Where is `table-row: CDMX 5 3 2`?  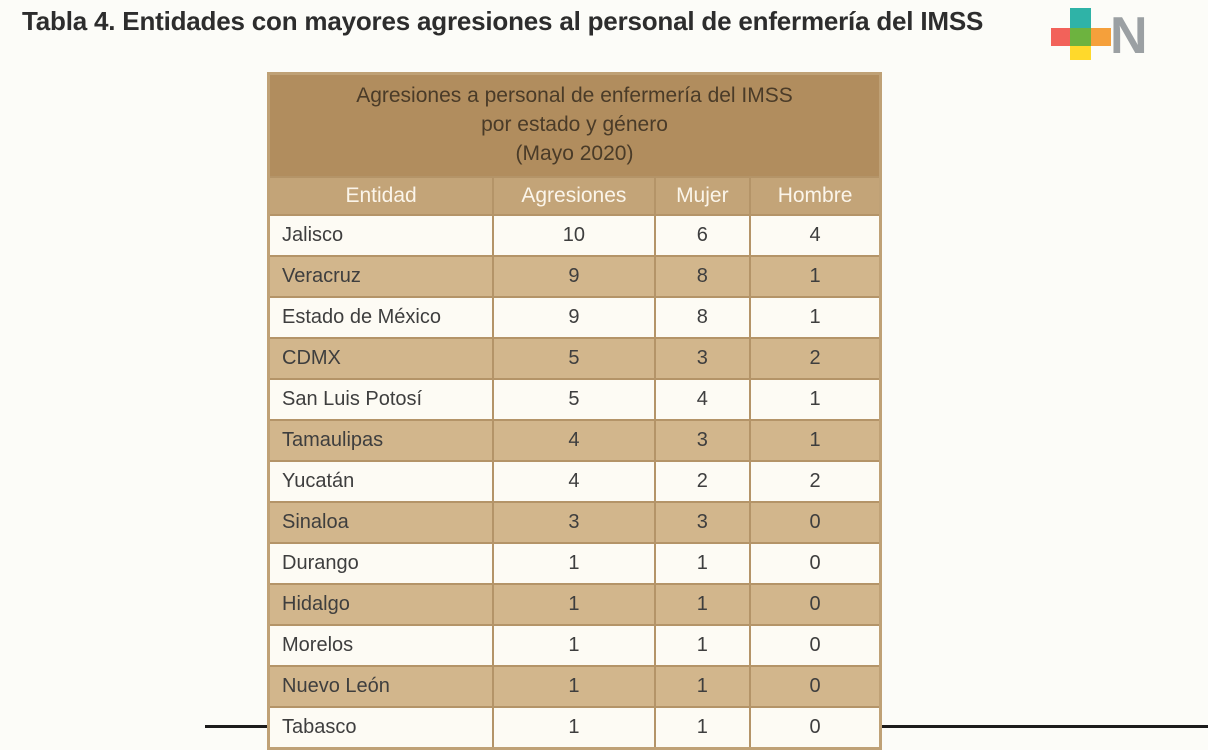
table-row: CDMX 5 3 2 is located at coordinates (574, 358).